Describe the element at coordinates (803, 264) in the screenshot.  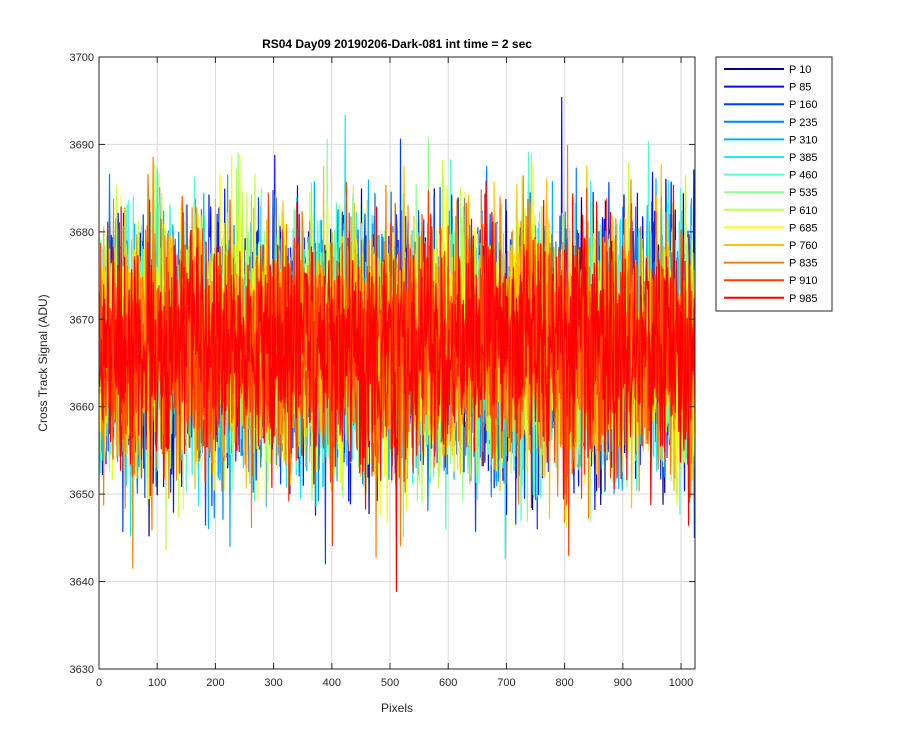
I see `legend-label: P 835` at that location.